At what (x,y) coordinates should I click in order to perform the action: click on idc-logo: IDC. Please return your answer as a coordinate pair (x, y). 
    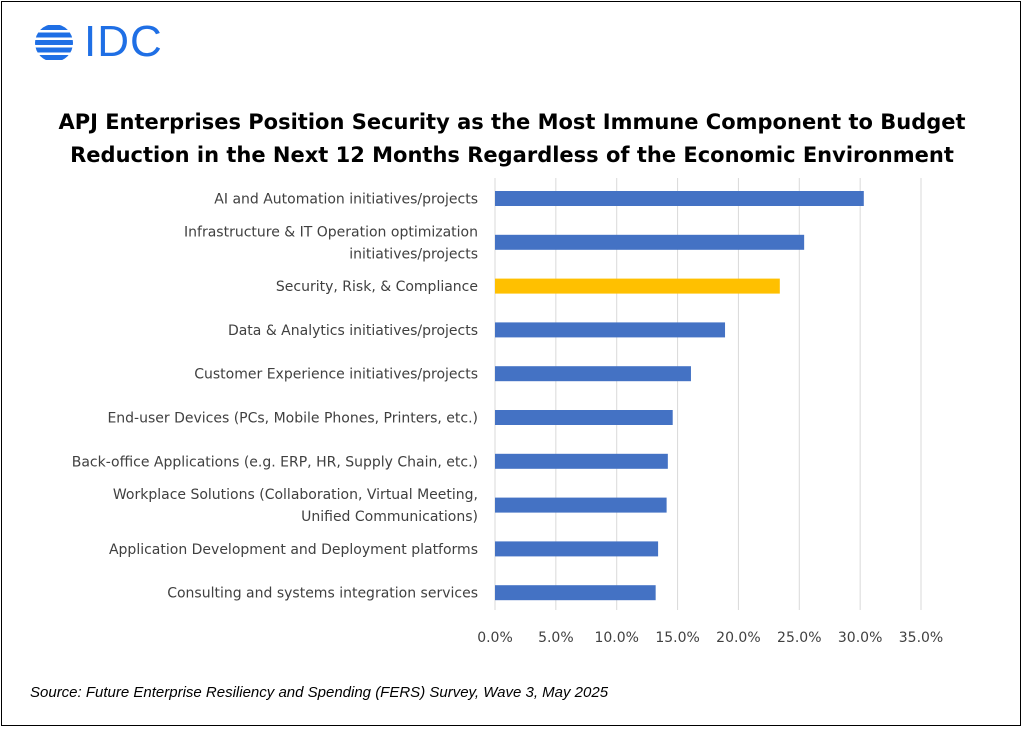
    Looking at the image, I should click on (107, 41).